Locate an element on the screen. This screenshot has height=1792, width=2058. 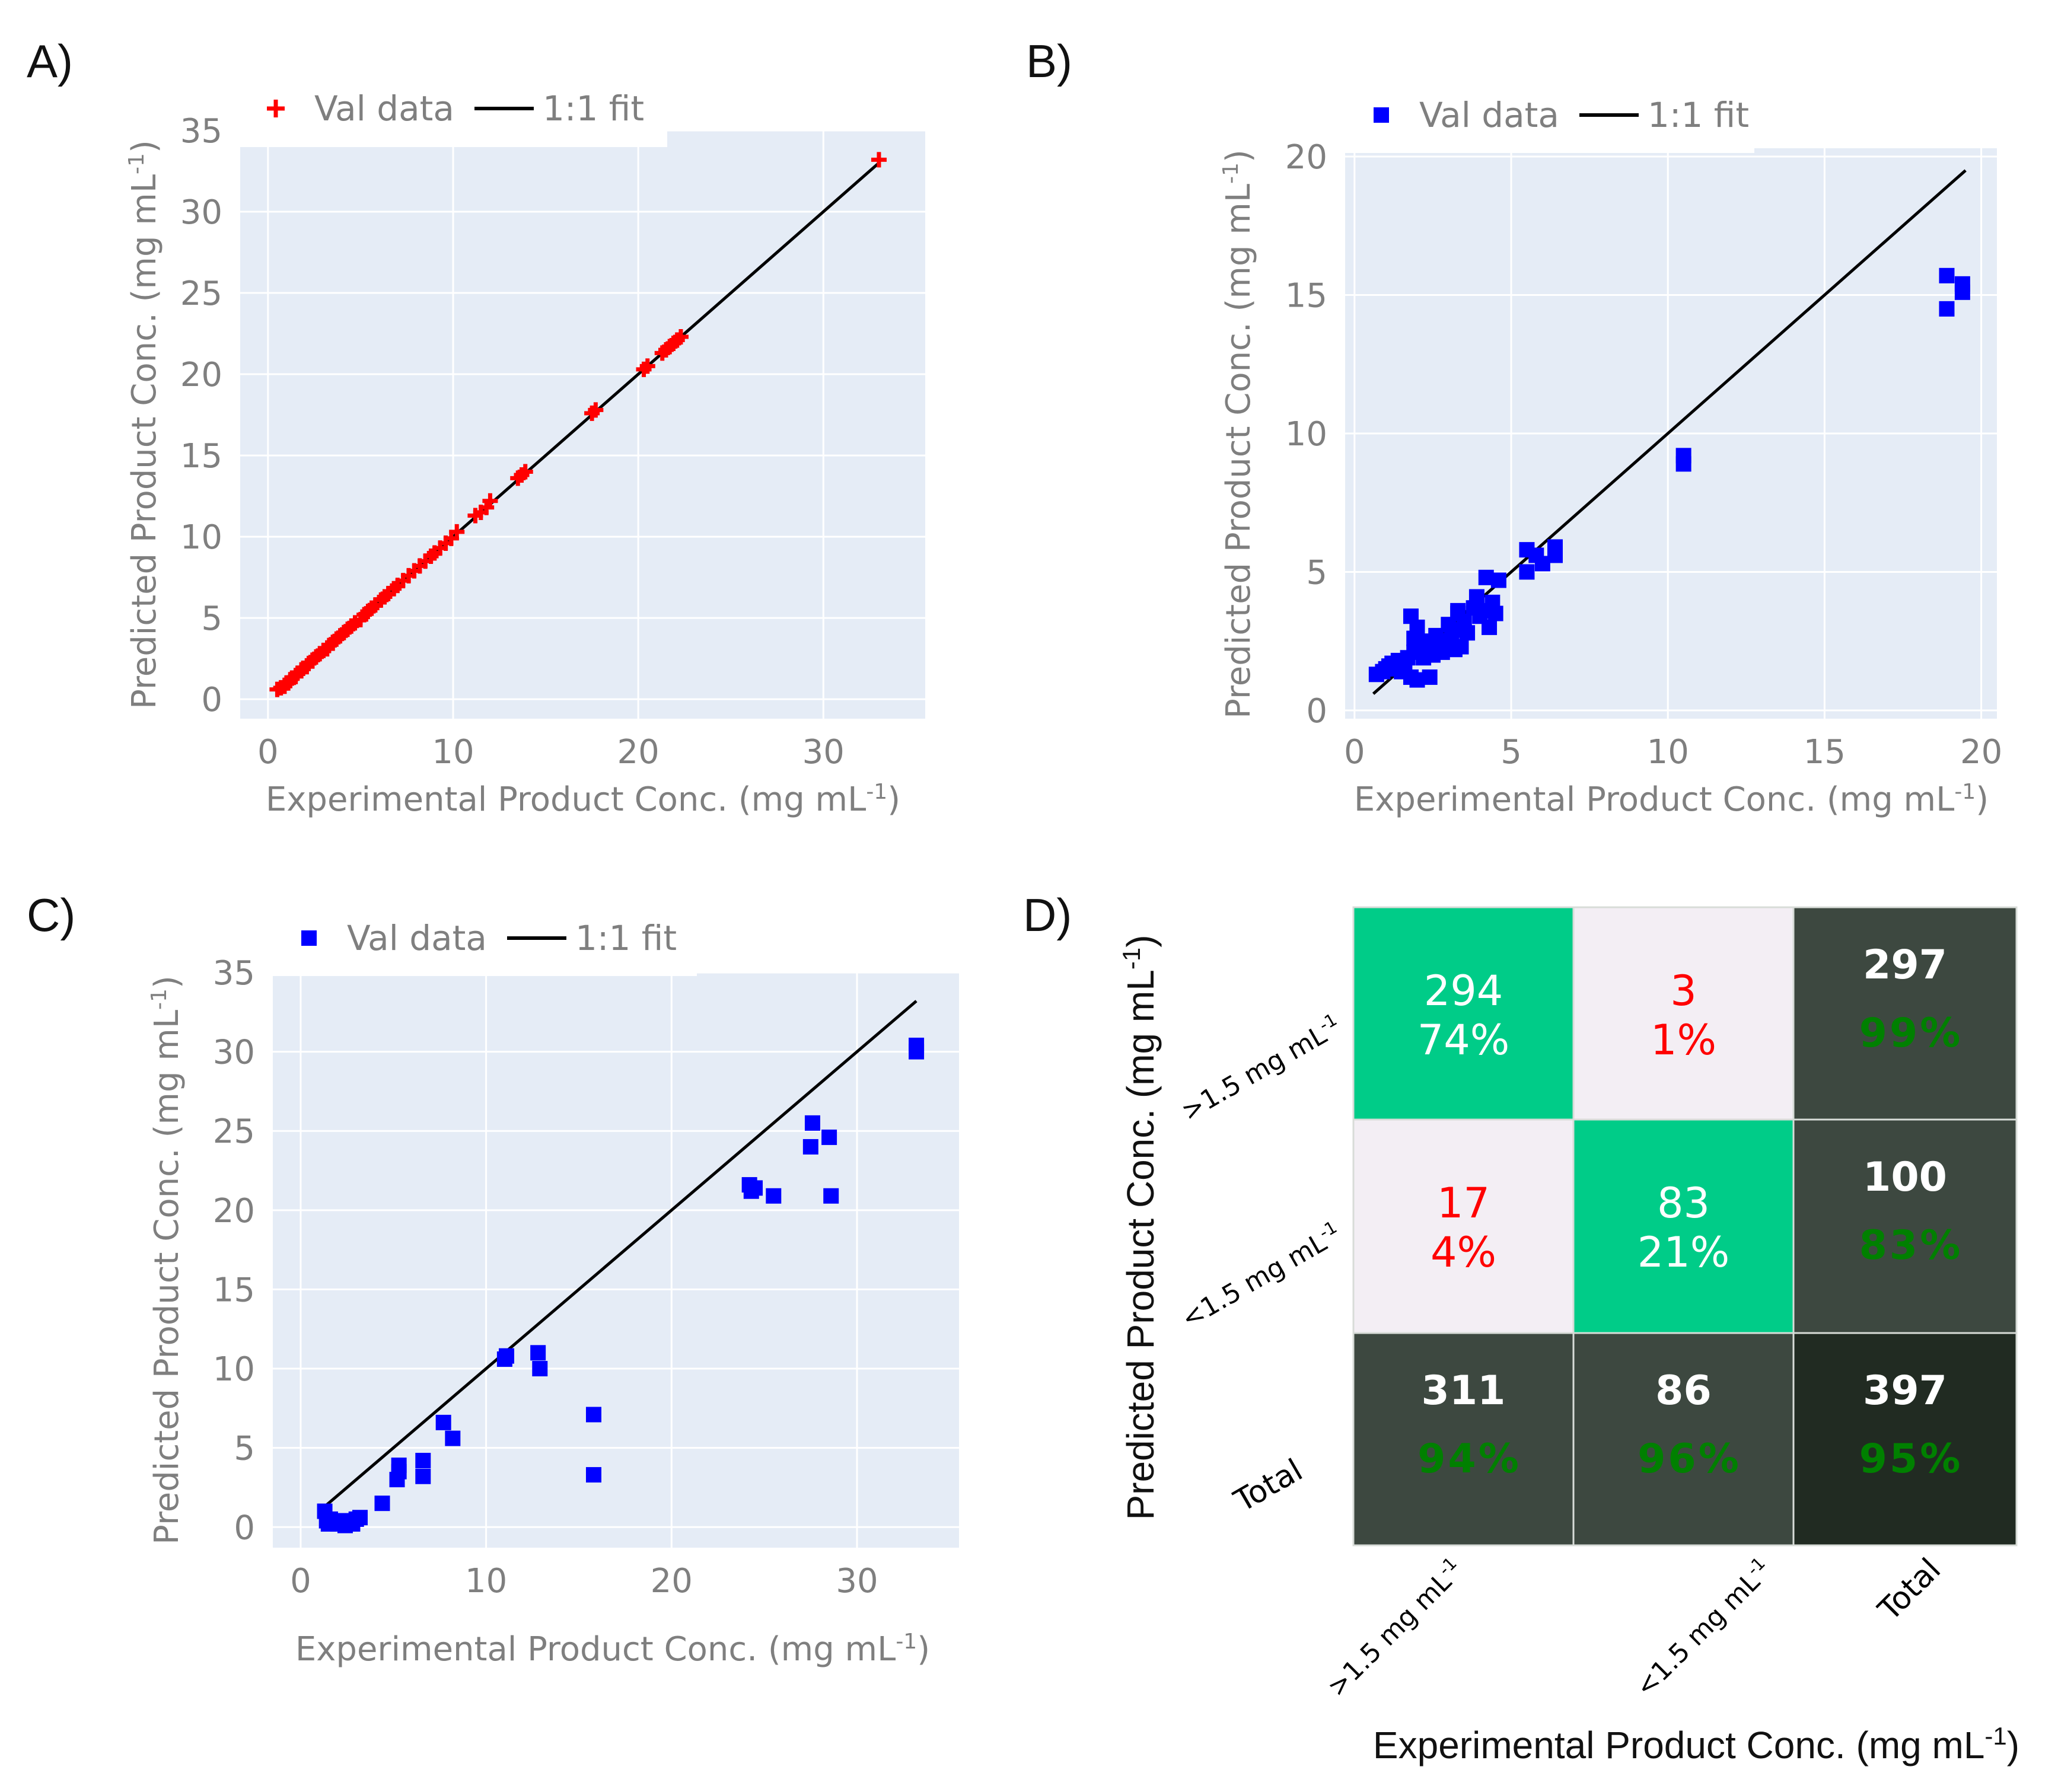
panel-label: A) is located at coordinates (50, 61).